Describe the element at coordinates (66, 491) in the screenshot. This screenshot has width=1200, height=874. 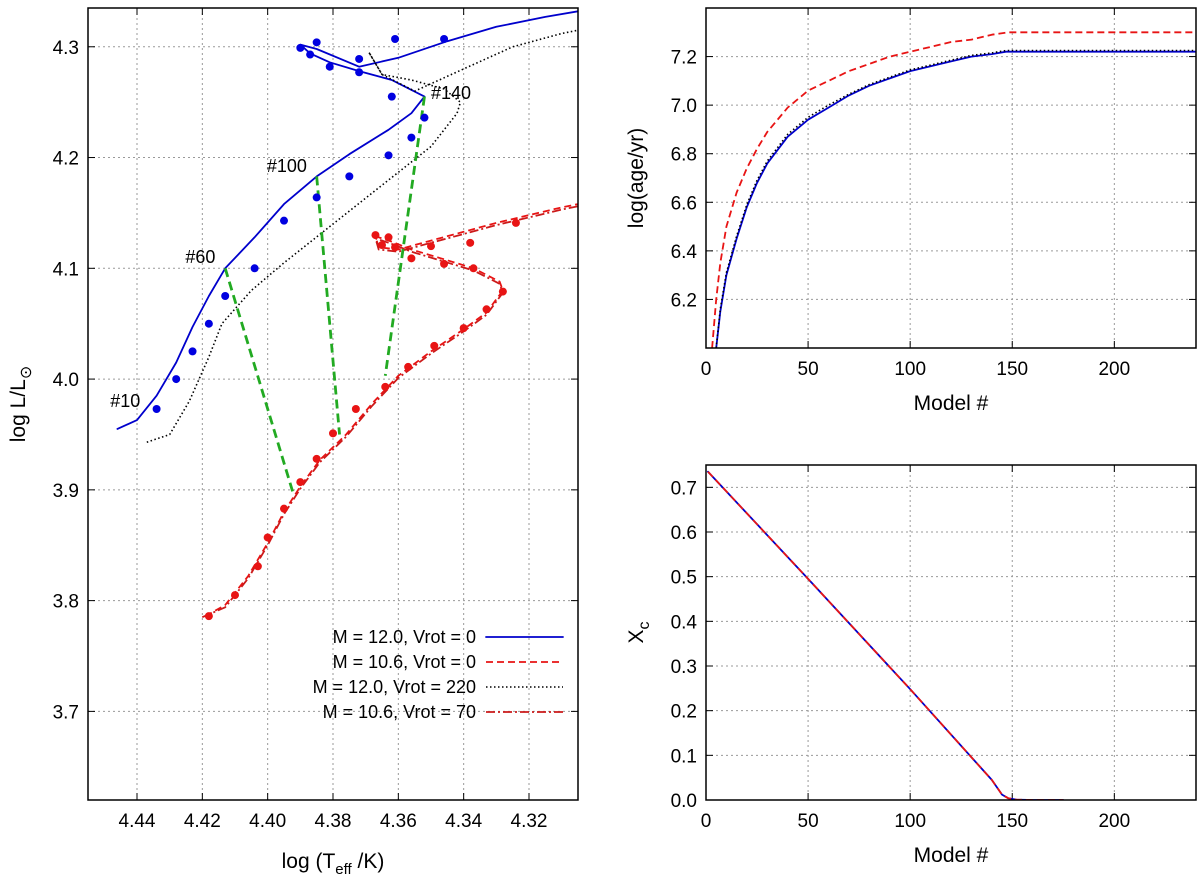
I see `y-tick-label: 3.9` at that location.